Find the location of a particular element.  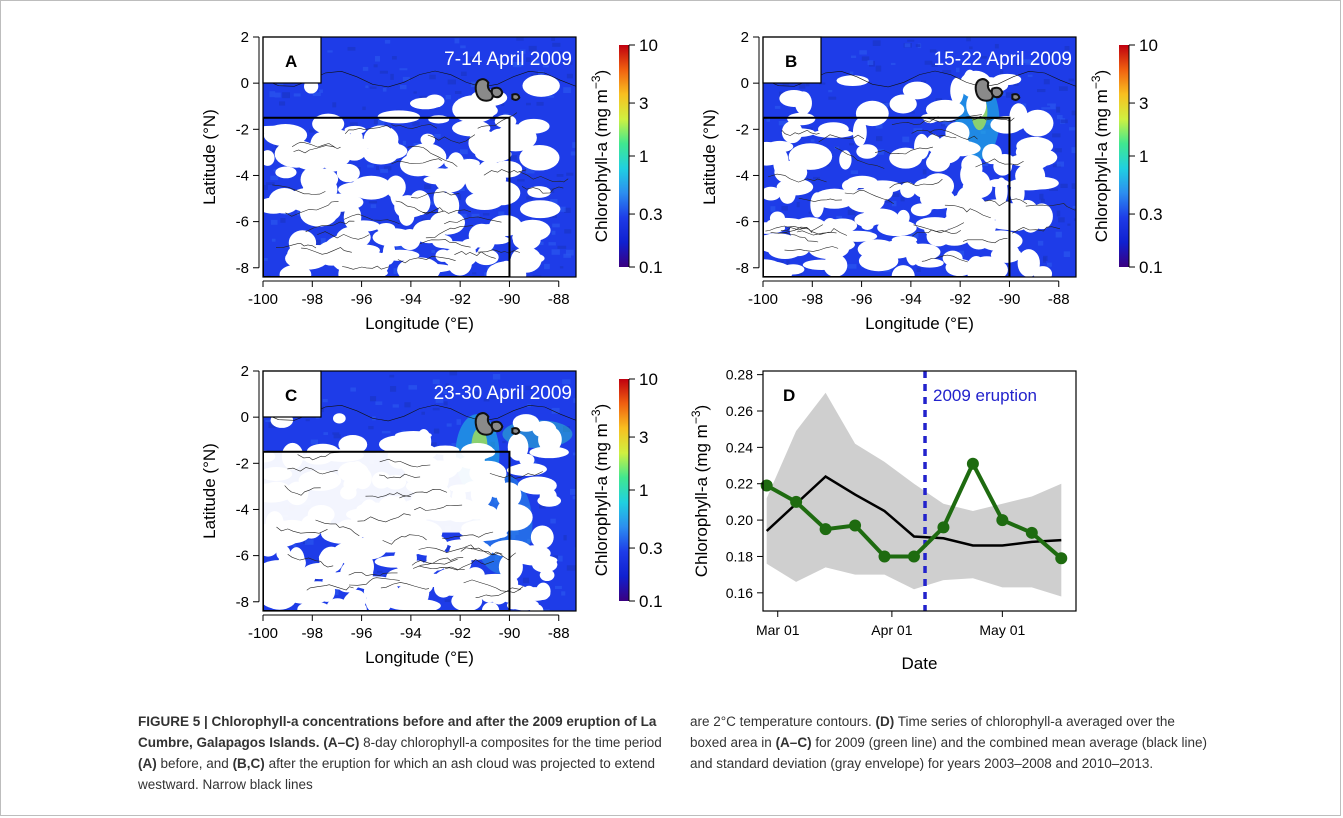

colorbar: 10 3 1 0.3 0.1 Chlorophyll-a (mg m−3) is located at coordinates (626, 490).